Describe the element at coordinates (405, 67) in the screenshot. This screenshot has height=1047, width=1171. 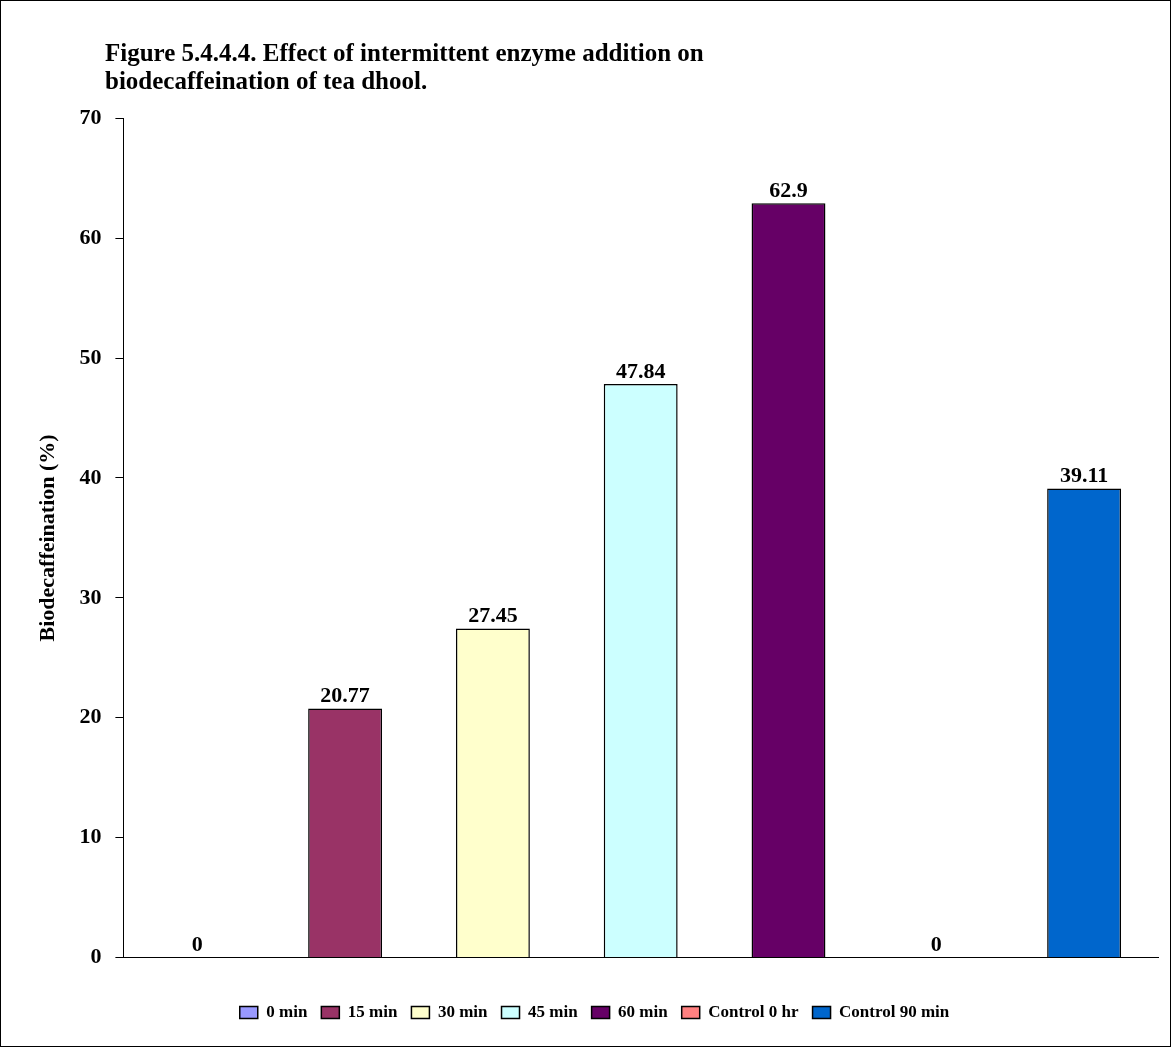
I see `chart-title: Figure 5.4.4.4. Effect of intermittent enzyme addition on biodecaffeination of tea dhool.` at that location.